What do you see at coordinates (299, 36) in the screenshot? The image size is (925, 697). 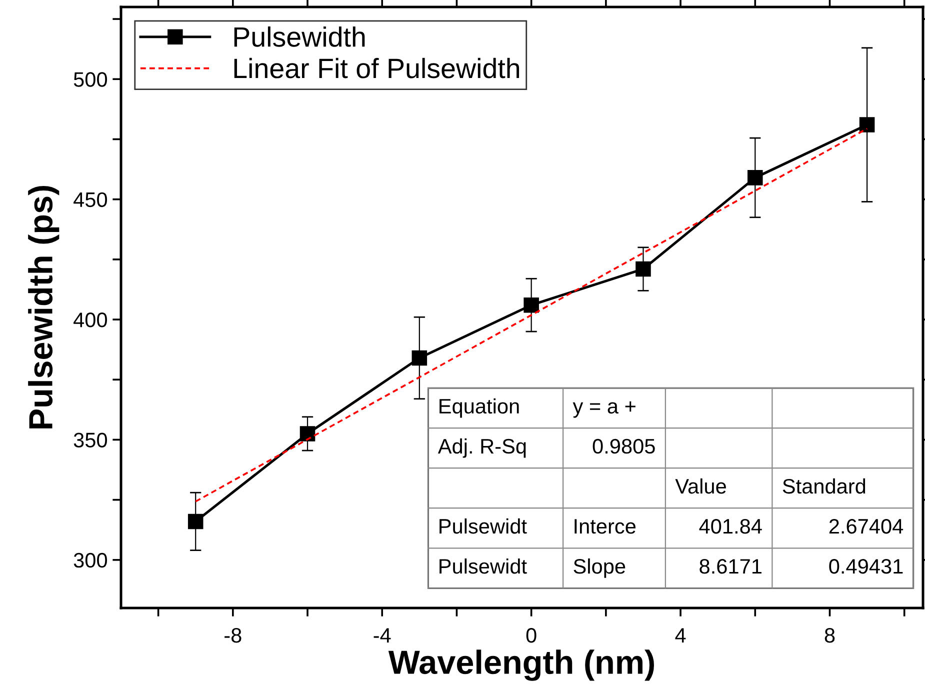 I see `legend-label: Pulsewidth` at bounding box center [299, 36].